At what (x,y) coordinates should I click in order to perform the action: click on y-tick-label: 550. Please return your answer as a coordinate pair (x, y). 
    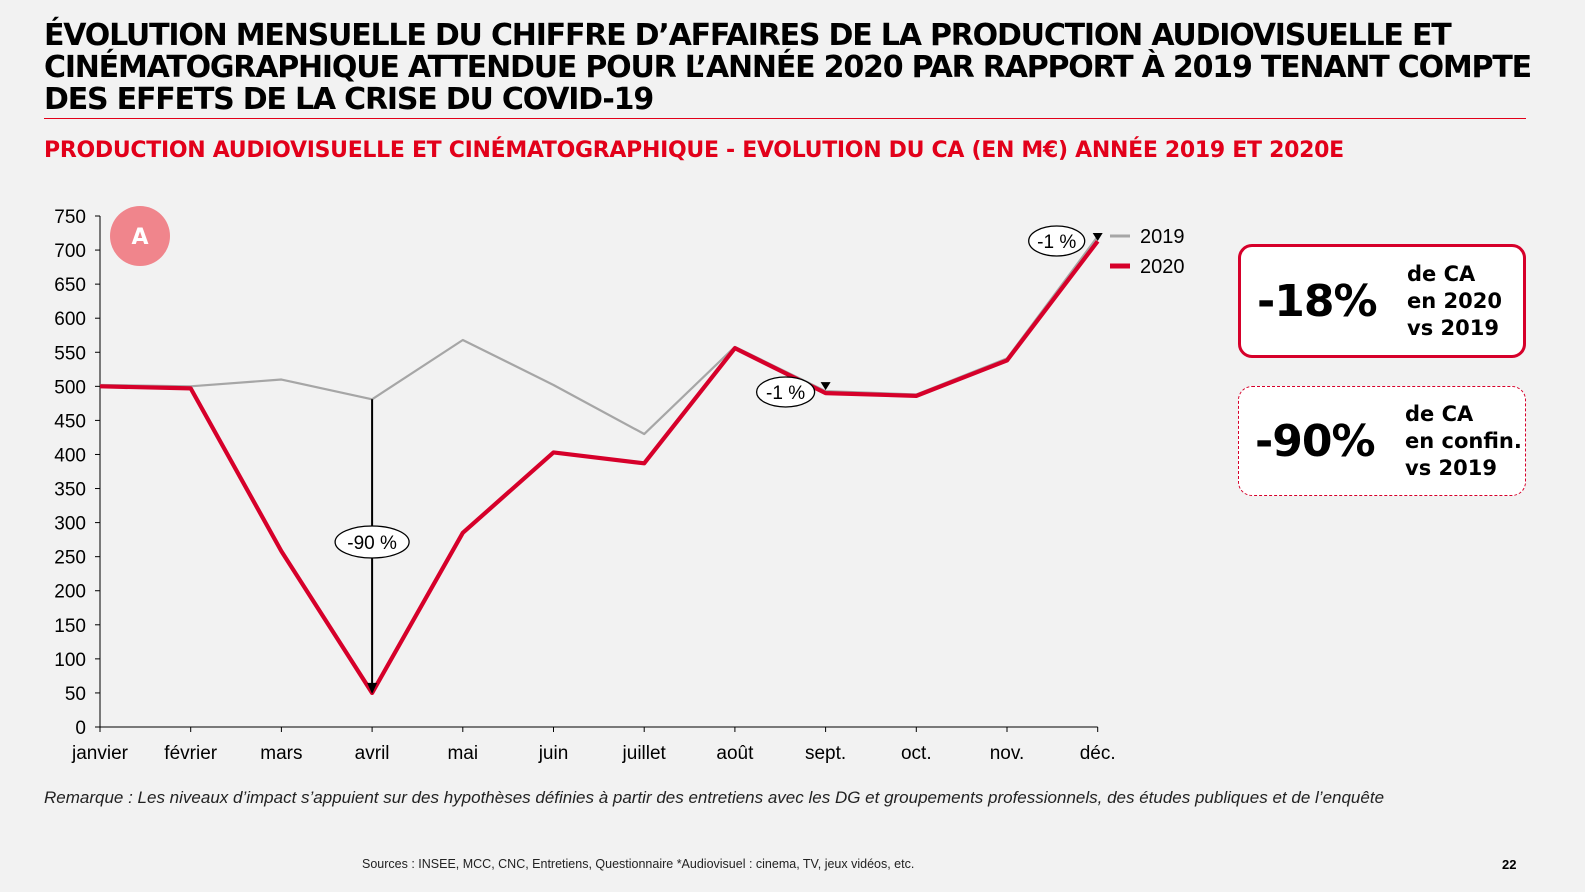
    Looking at the image, I should click on (70, 353).